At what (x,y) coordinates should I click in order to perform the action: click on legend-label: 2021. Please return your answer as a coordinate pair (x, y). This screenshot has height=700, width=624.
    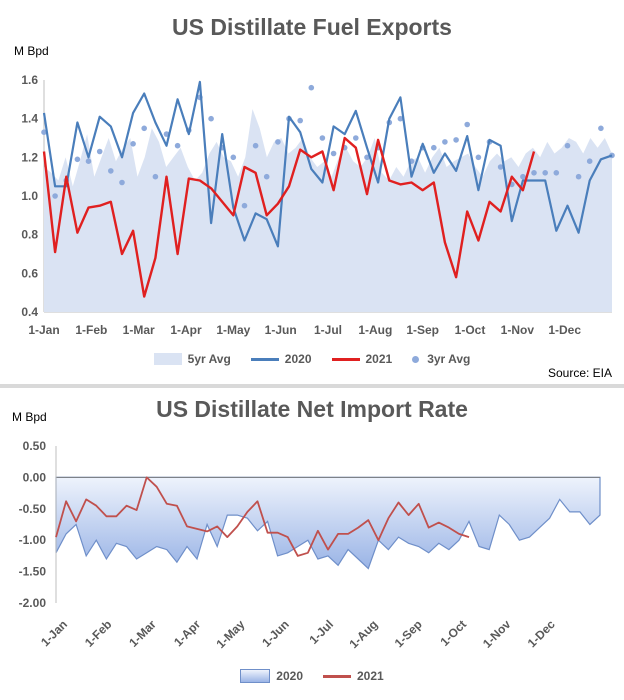
    Looking at the image, I should click on (370, 676).